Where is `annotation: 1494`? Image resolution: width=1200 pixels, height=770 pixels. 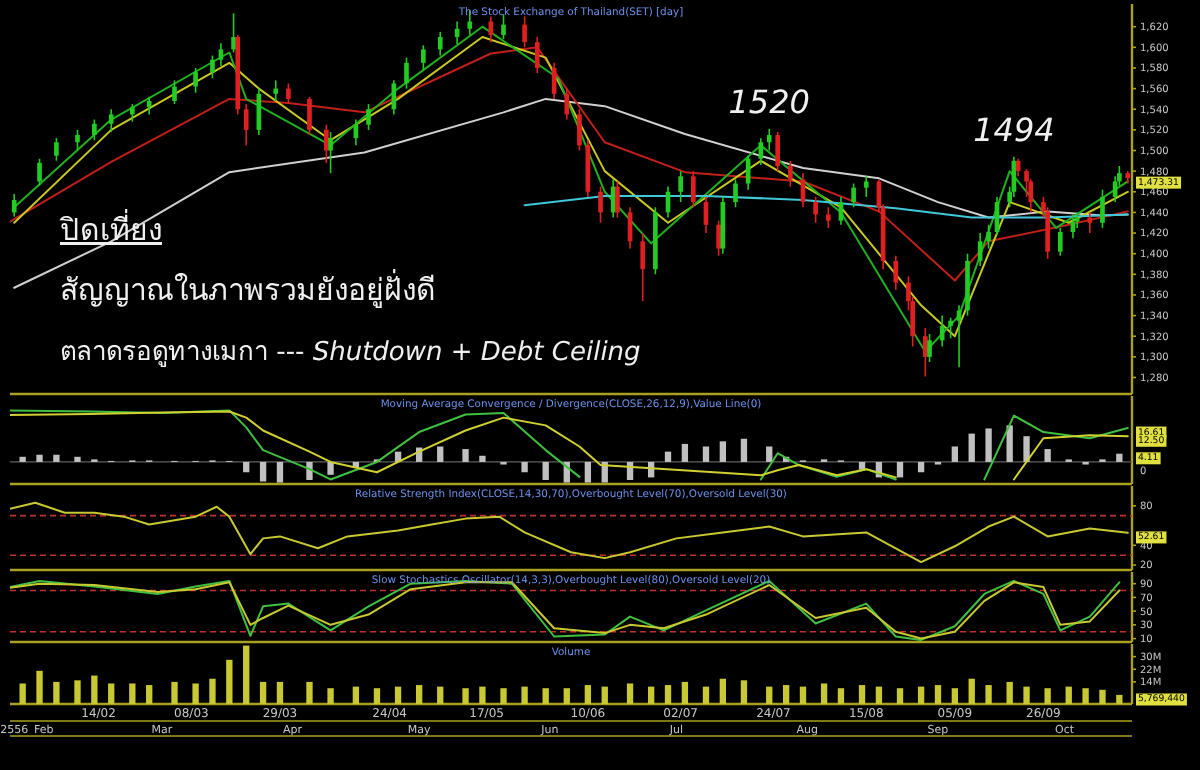 annotation: 1494 is located at coordinates (1014, 129).